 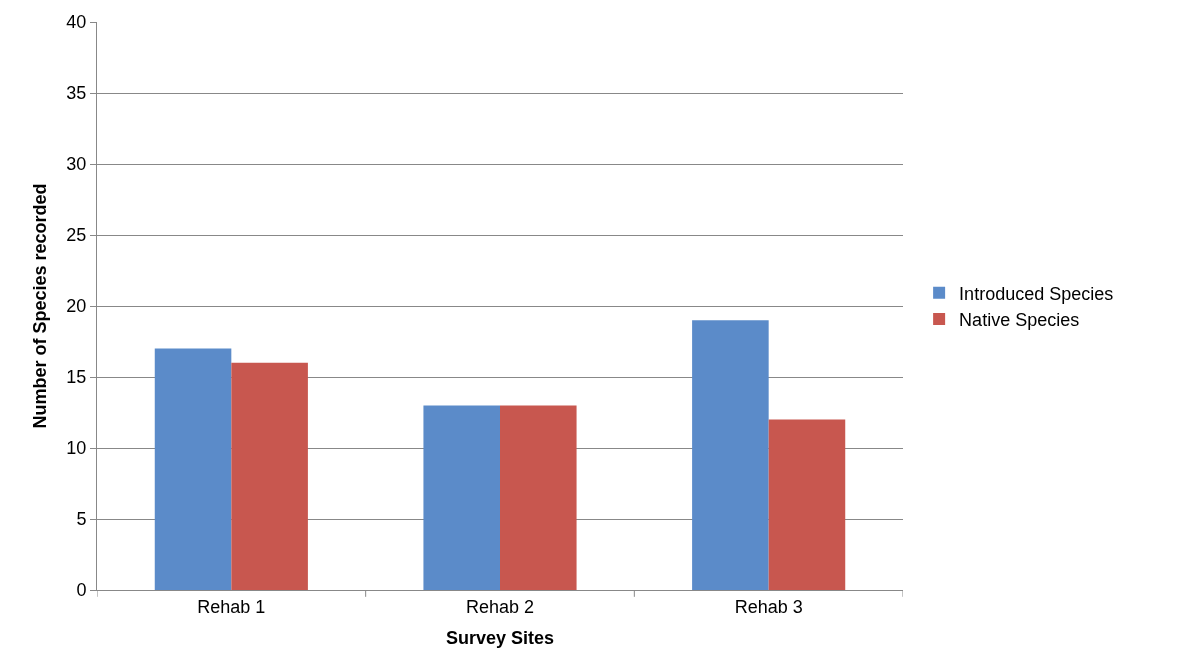 I want to click on x-tick-label: Rehab 1, so click(x=231, y=606).